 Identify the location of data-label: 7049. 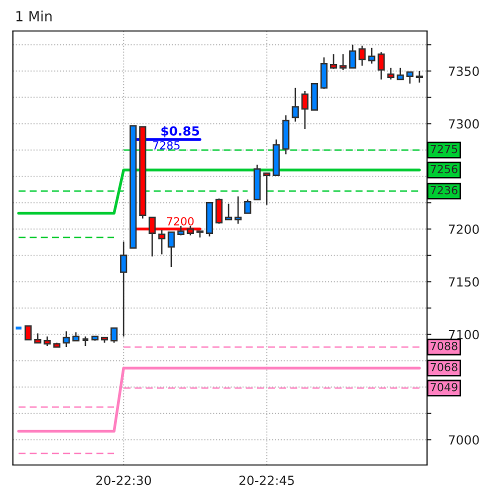
(444, 387).